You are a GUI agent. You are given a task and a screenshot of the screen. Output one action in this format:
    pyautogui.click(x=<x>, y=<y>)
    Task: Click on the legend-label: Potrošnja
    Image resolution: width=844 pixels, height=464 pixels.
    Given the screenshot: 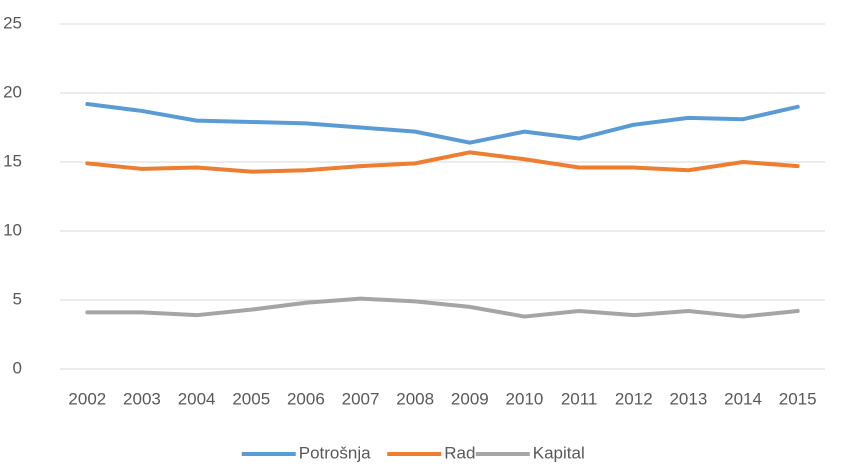 What is the action you would take?
    pyautogui.click(x=335, y=452)
    